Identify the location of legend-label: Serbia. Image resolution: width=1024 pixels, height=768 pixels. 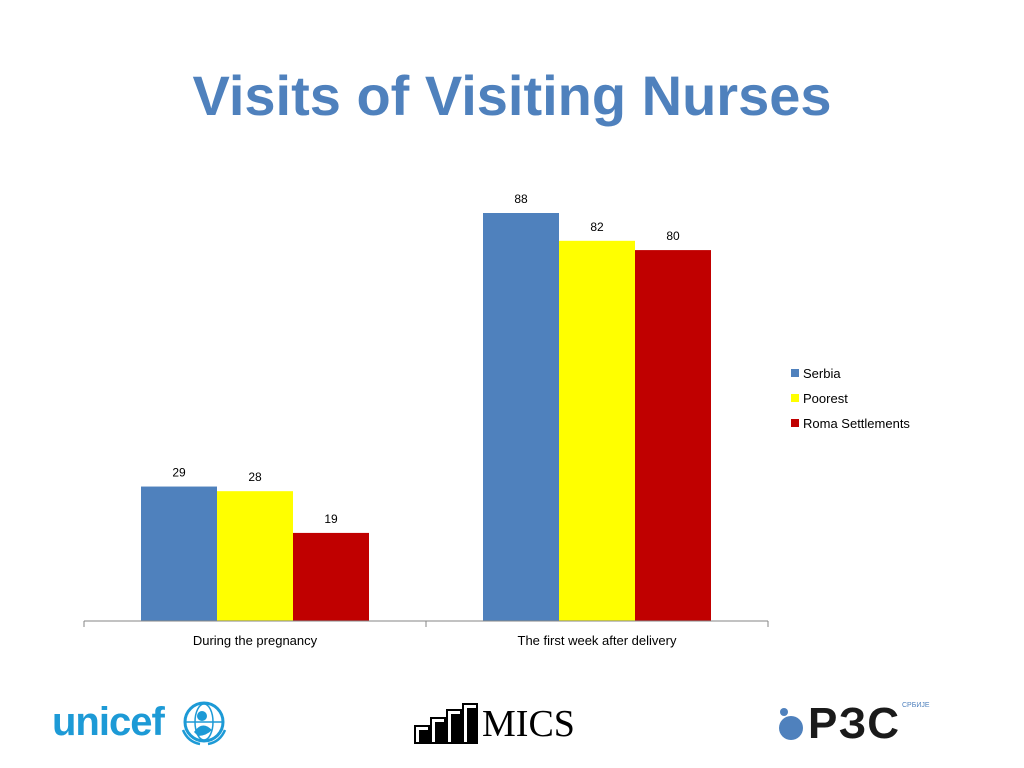
(822, 373).